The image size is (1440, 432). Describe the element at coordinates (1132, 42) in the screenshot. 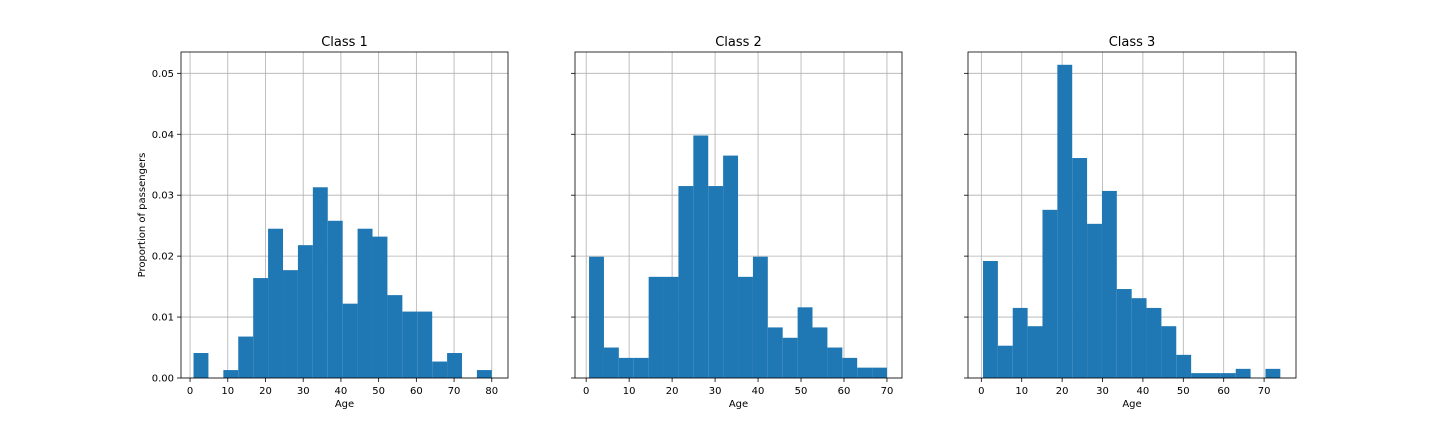

I see `subplot-title: Class 3` at that location.